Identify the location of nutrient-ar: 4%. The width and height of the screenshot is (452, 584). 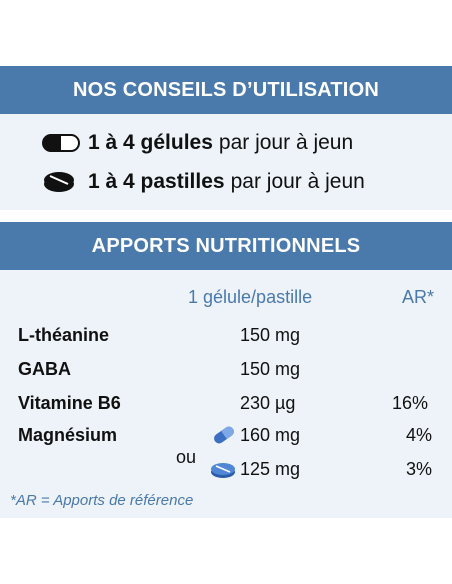
(418, 435).